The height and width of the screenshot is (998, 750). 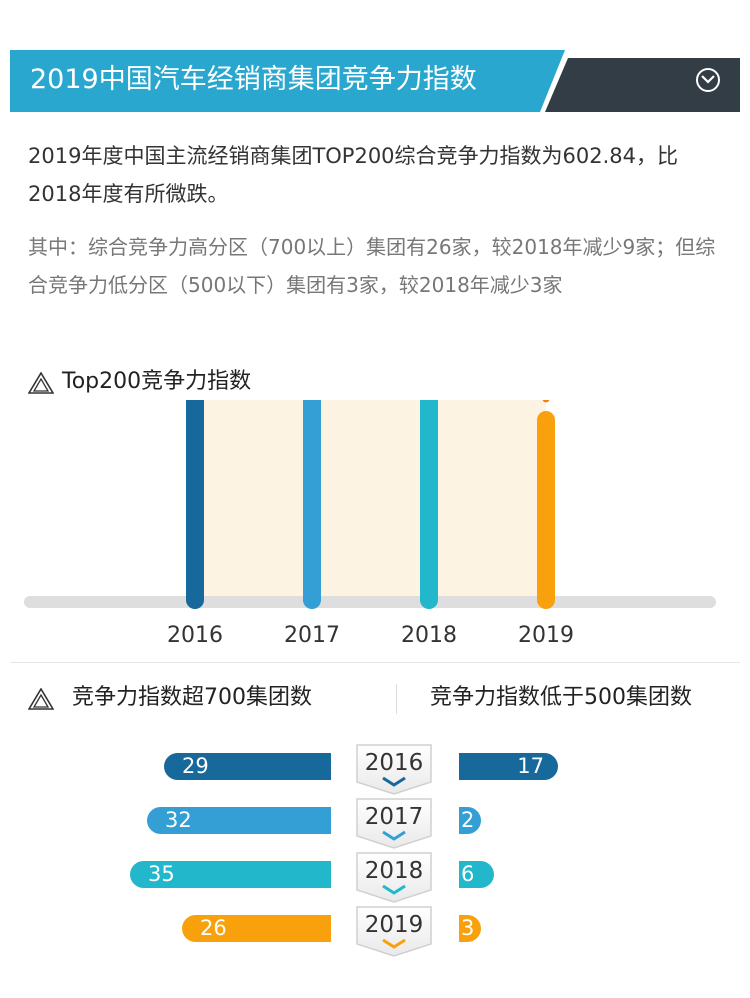 What do you see at coordinates (396, 699) in the screenshot?
I see `column-divider` at bounding box center [396, 699].